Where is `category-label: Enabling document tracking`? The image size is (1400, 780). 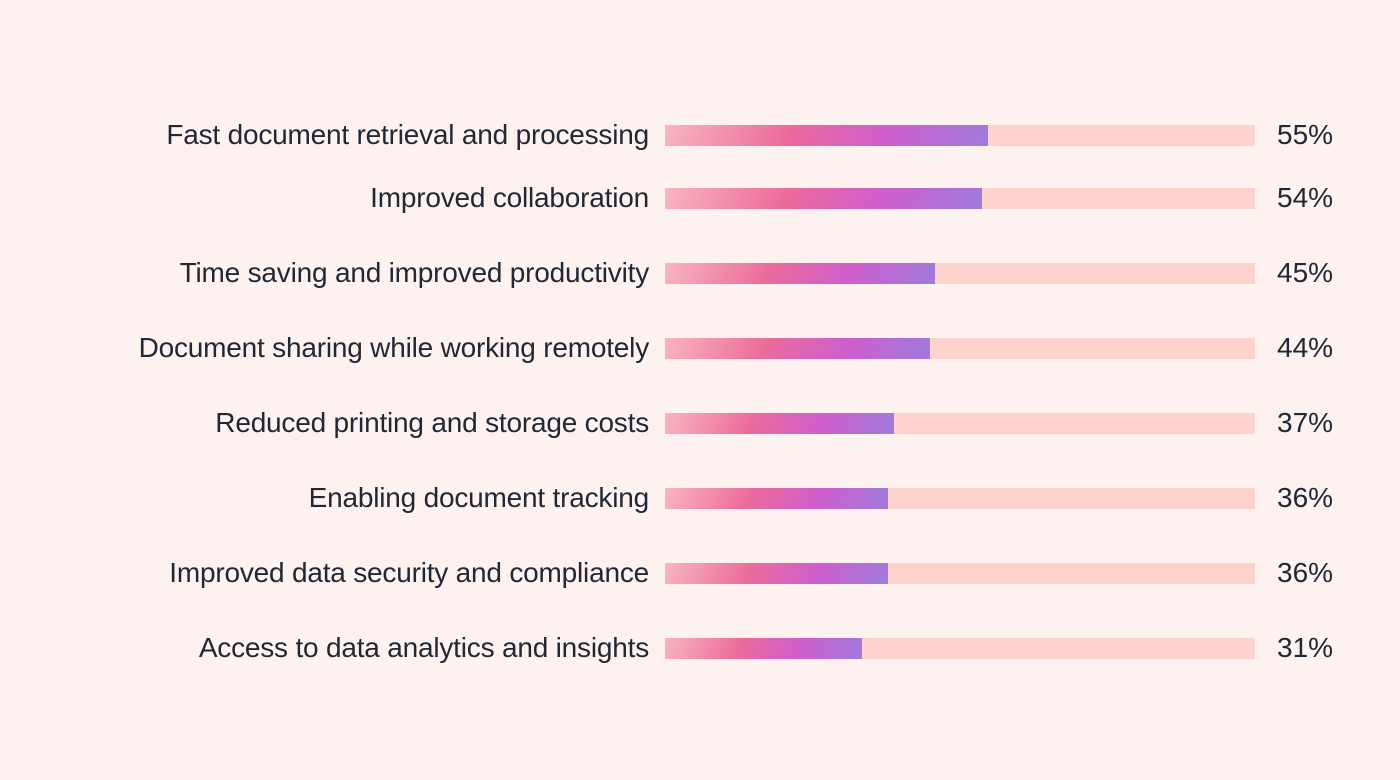 category-label: Enabling document tracking is located at coordinates (479, 497).